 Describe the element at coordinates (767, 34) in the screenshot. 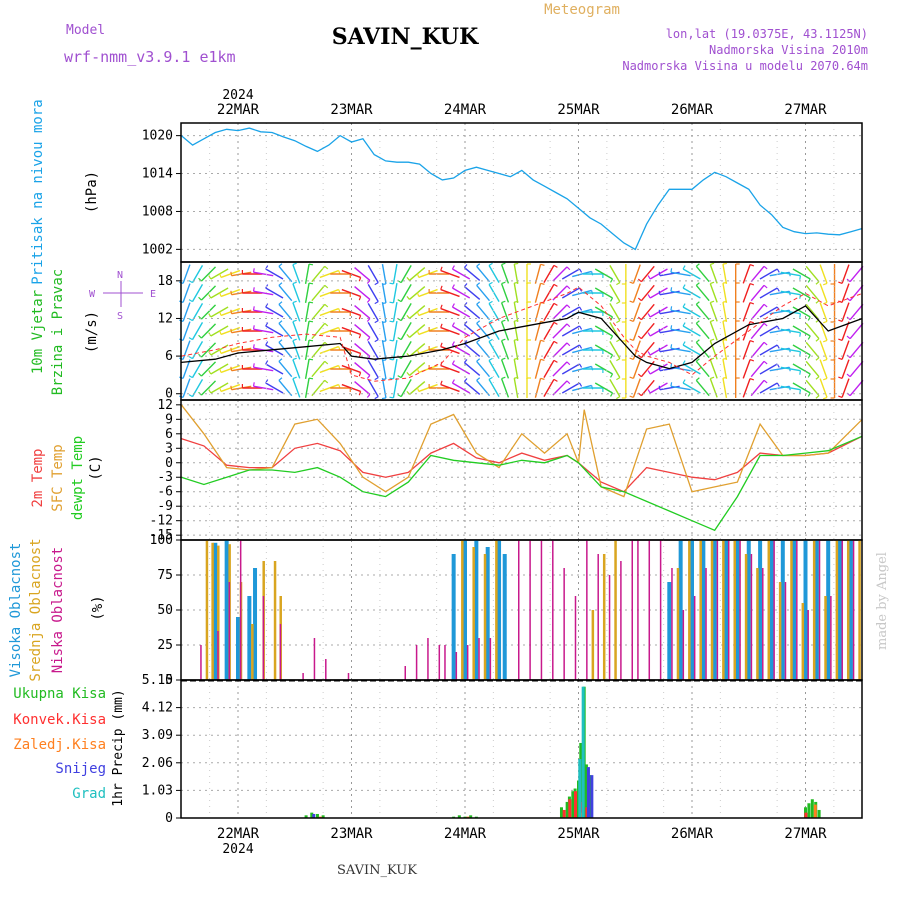

I see `lonlat-label: lon,lat (19.0375E, 43.1125N)` at that location.